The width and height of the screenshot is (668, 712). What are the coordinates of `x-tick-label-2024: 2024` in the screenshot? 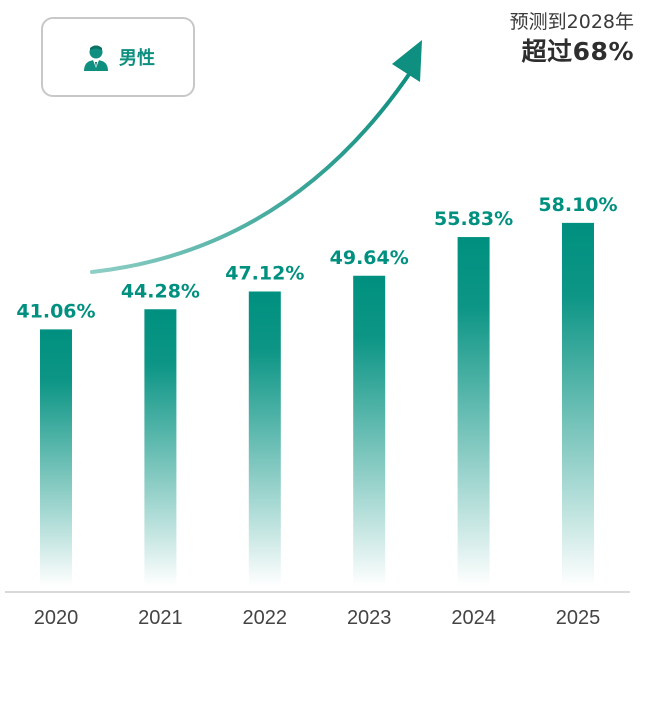 It's located at (473, 618).